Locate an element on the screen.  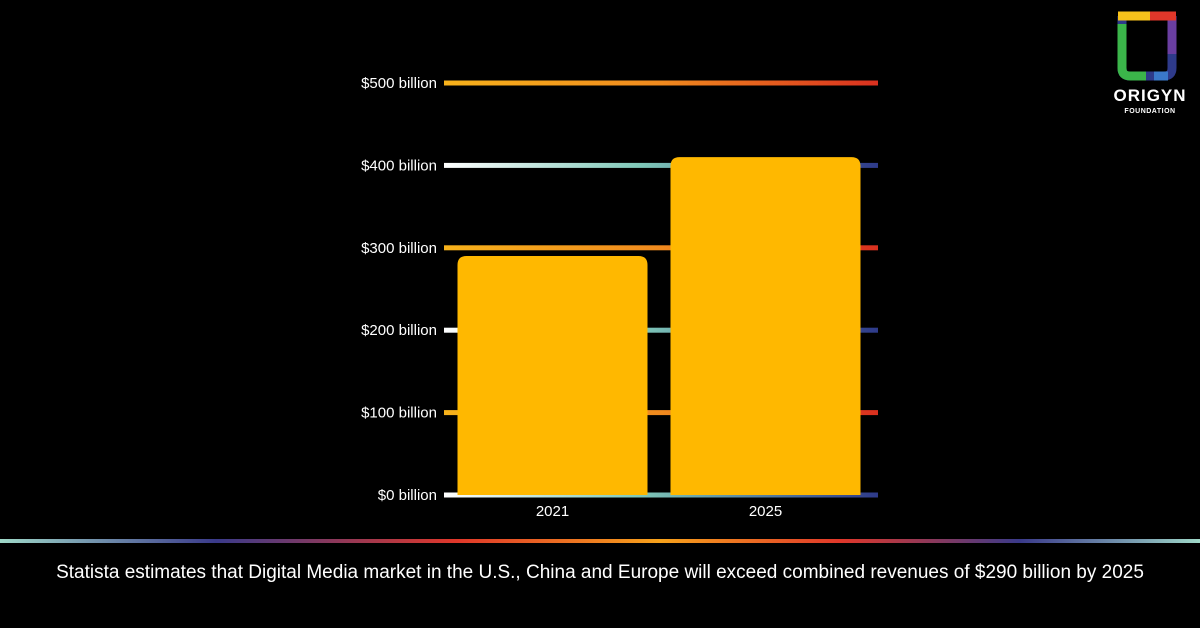
origyn-logo-icon is located at coordinates (1147, 46).